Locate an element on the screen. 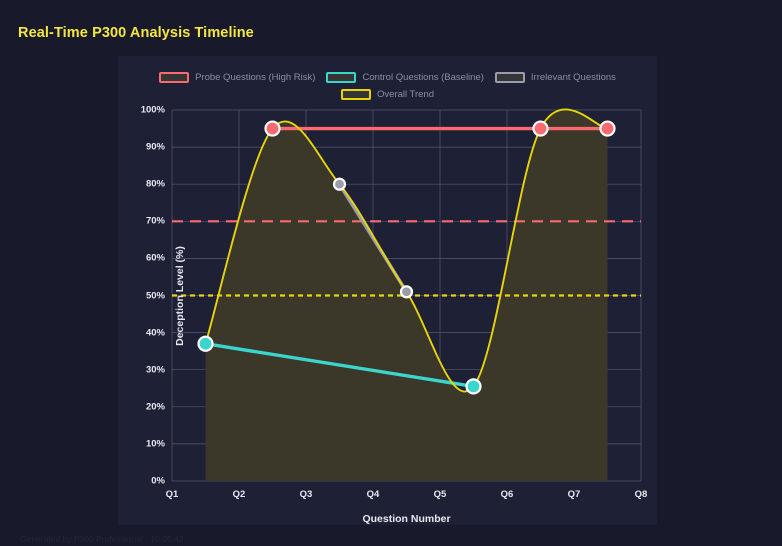 The width and height of the screenshot is (782, 546). y-axis-tick: 80% is located at coordinates (155, 184).